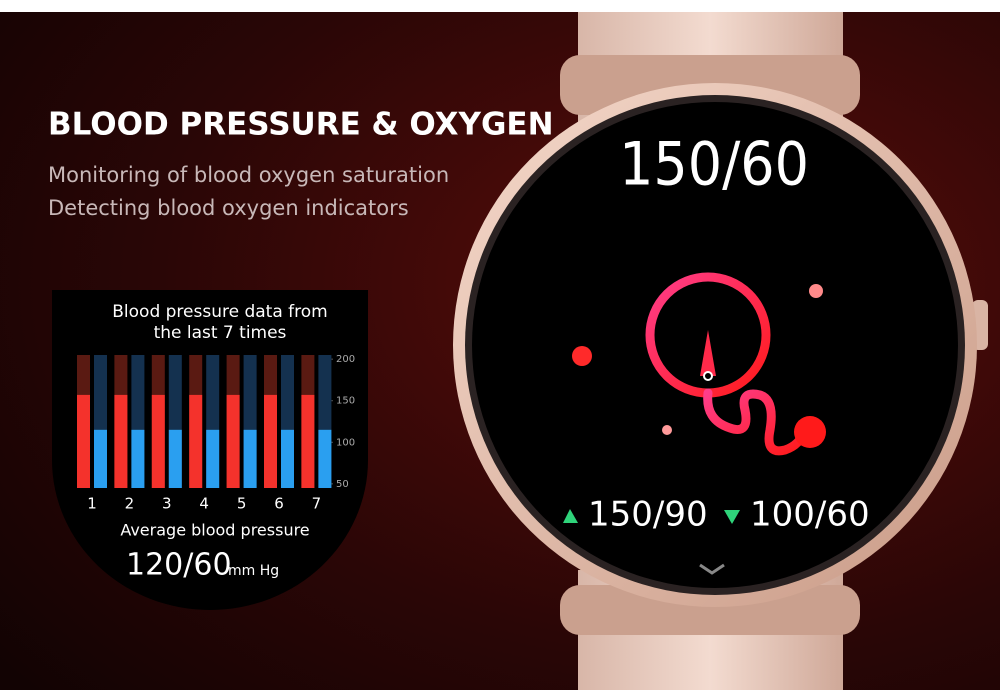  What do you see at coordinates (648, 515) in the screenshot?
I see `watch-high: 150/90` at bounding box center [648, 515].